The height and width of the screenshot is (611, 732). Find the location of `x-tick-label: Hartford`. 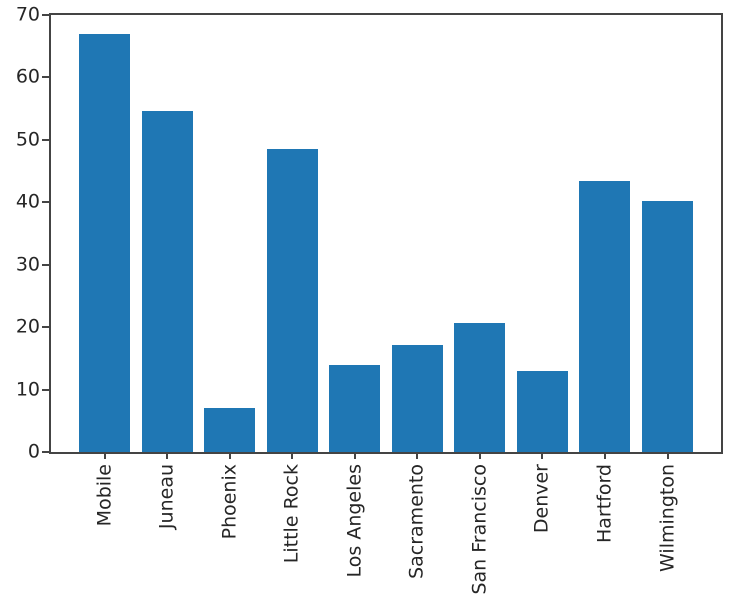

x-tick-label: Hartford is located at coordinates (604, 504).